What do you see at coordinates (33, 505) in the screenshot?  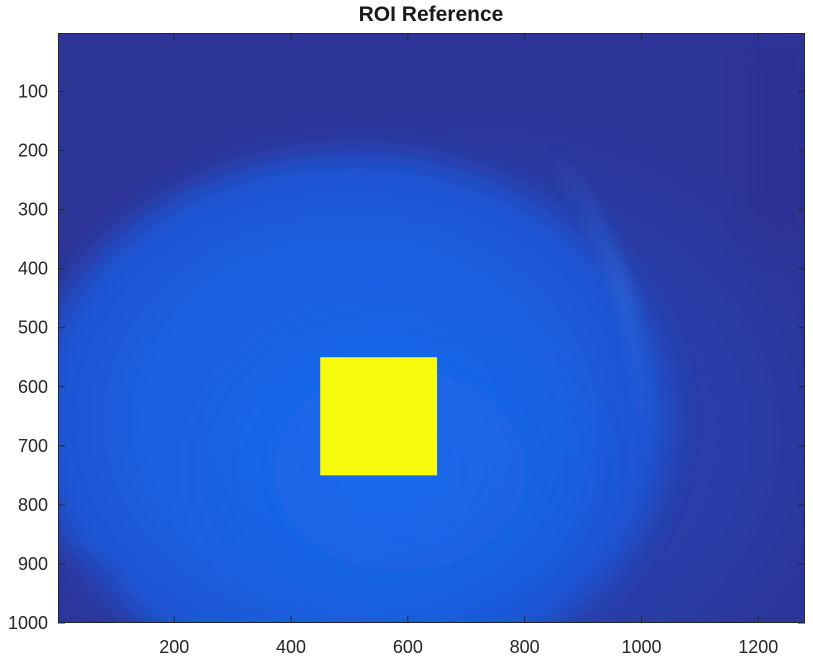 I see `y-tick-label: 800` at bounding box center [33, 505].